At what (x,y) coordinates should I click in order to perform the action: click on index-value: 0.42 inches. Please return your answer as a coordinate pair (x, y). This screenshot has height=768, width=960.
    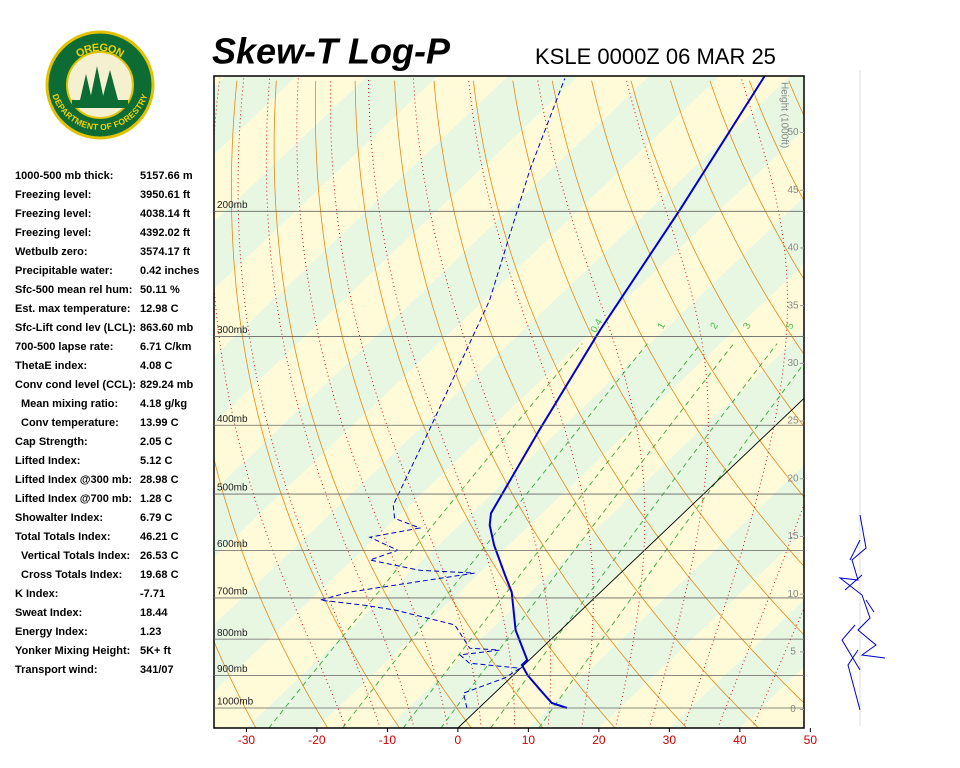
    Looking at the image, I should click on (169, 271).